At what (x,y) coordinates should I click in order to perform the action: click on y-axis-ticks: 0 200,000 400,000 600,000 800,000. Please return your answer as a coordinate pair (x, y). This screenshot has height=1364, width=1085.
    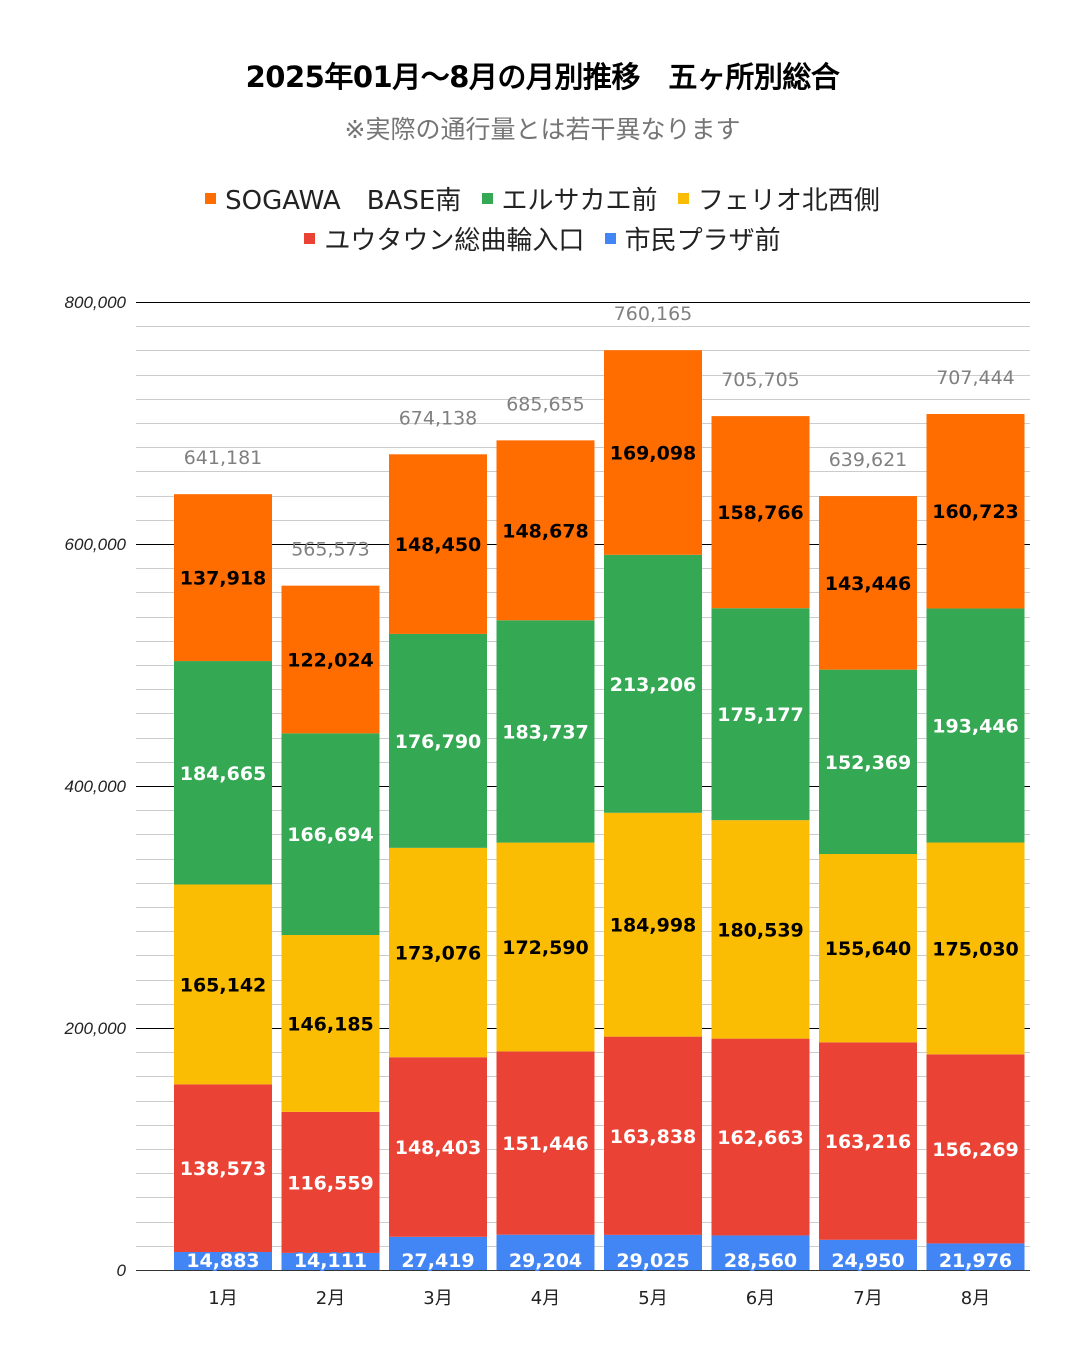
    Looking at the image, I should click on (95, 786).